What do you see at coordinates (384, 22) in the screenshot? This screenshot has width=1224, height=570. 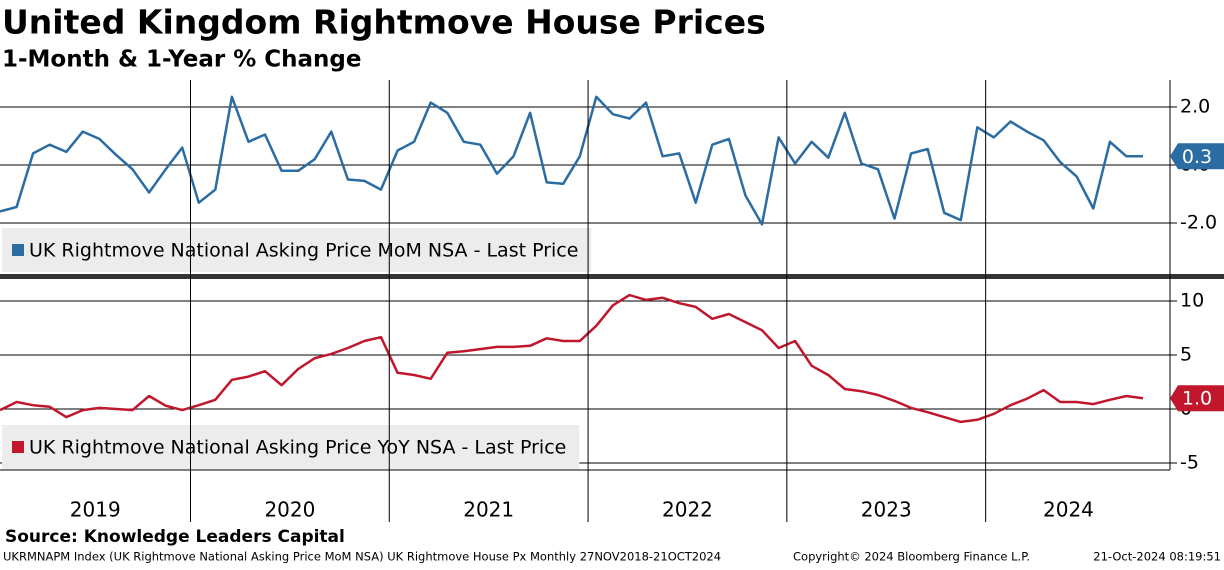 I see `title: United Kingdom Rightmove House Prices` at bounding box center [384, 22].